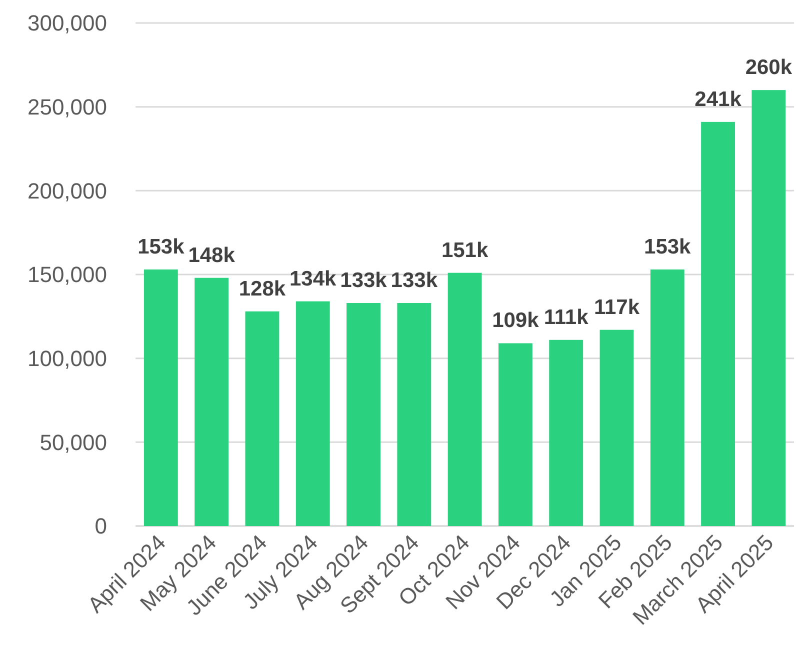 This screenshot has width=811, height=648. Describe the element at coordinates (313, 278) in the screenshot. I see `data-label: 134k` at that location.